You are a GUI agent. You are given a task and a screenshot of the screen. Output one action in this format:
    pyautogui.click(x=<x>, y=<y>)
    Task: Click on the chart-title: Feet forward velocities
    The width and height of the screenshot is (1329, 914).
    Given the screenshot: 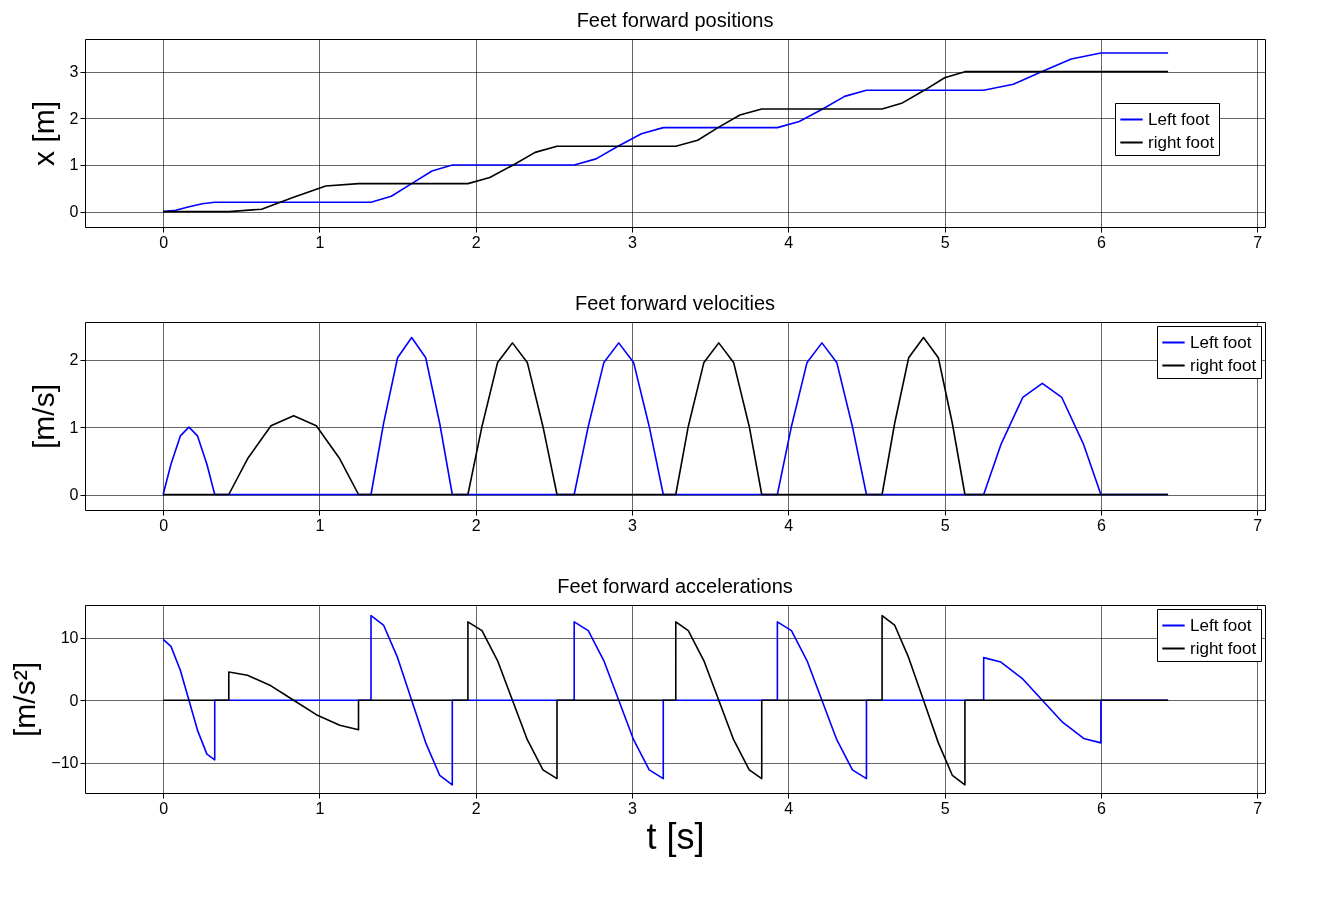 What is the action you would take?
    pyautogui.click(x=675, y=303)
    